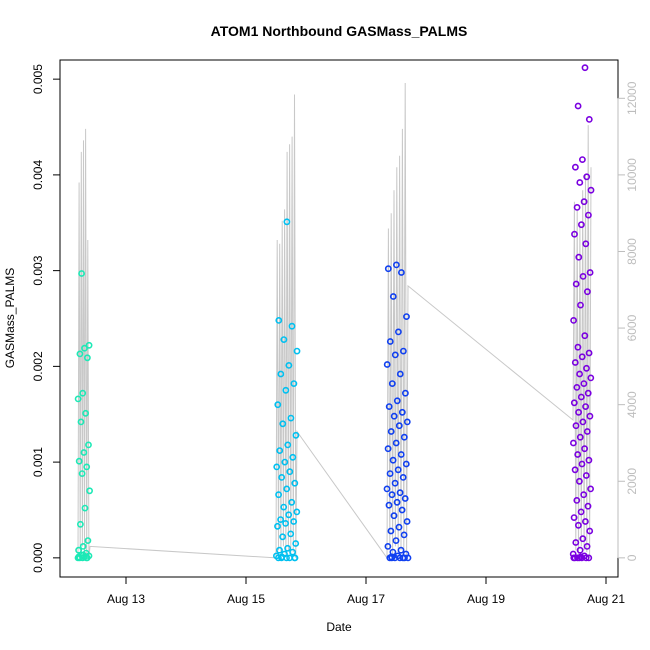  I want to click on x-tick-label: Aug 21, so click(606, 599).